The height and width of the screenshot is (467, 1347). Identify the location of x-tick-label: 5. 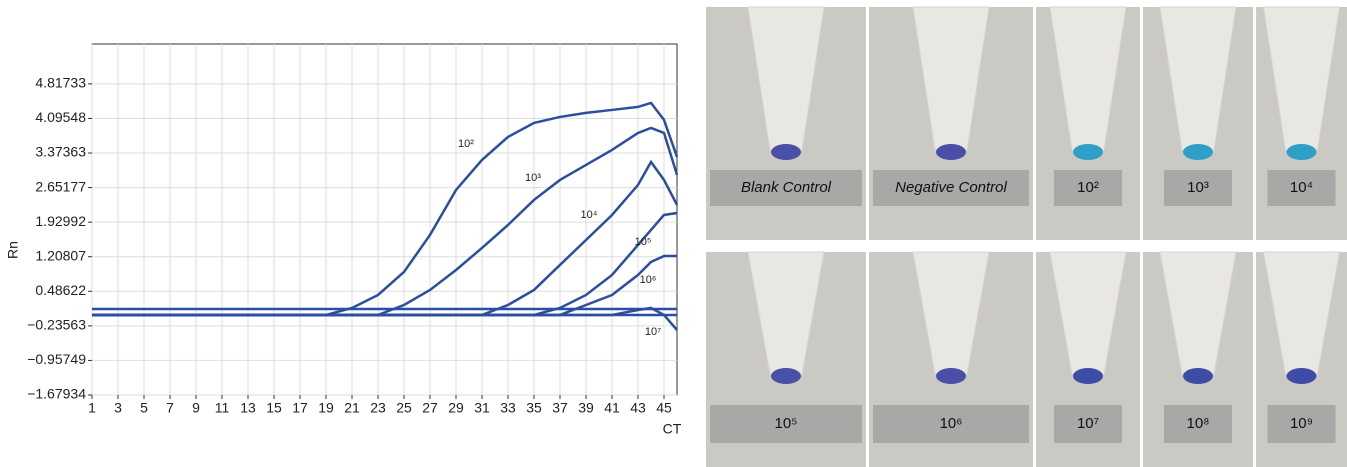
(144, 408).